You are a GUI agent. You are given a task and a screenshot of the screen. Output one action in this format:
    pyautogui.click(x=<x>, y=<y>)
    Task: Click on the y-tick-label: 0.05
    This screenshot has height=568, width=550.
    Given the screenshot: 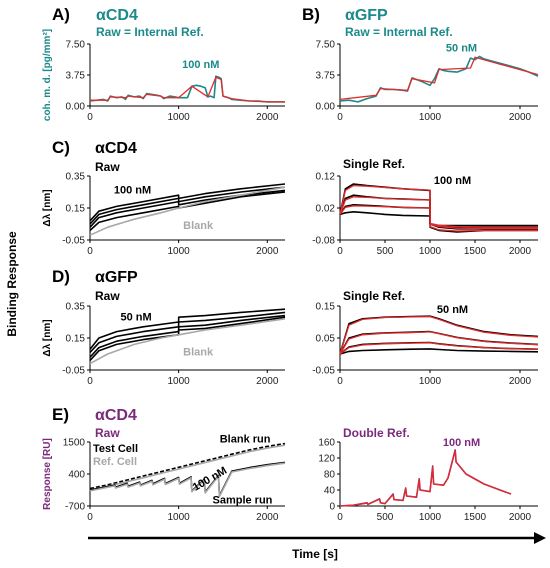 What is the action you would take?
    pyautogui.click(x=326, y=339)
    